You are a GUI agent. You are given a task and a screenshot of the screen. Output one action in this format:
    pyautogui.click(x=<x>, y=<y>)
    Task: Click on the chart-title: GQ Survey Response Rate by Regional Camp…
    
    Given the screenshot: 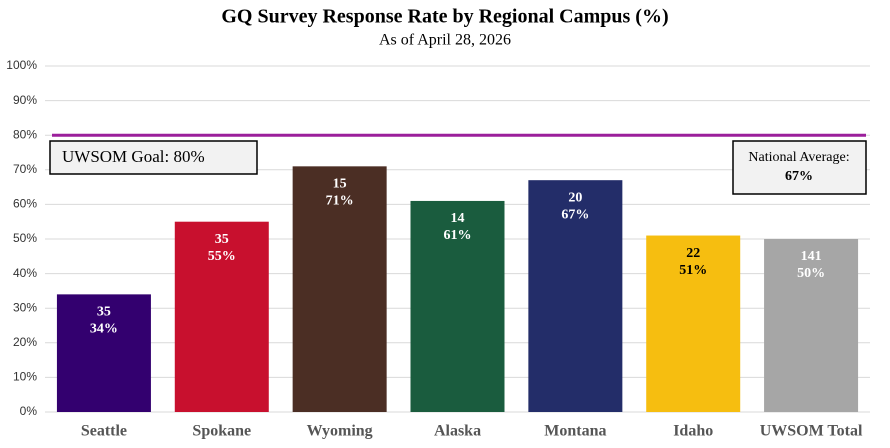 What is the action you would take?
    pyautogui.click(x=444, y=17)
    